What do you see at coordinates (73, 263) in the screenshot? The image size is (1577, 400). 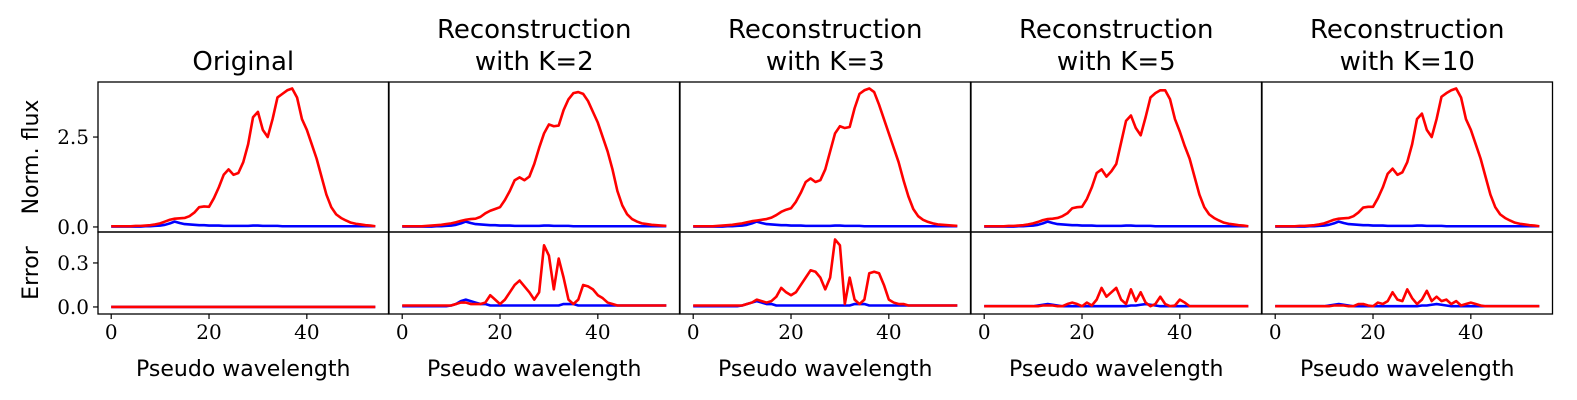 I see `y-tick-label: 0.3` at bounding box center [73, 263].